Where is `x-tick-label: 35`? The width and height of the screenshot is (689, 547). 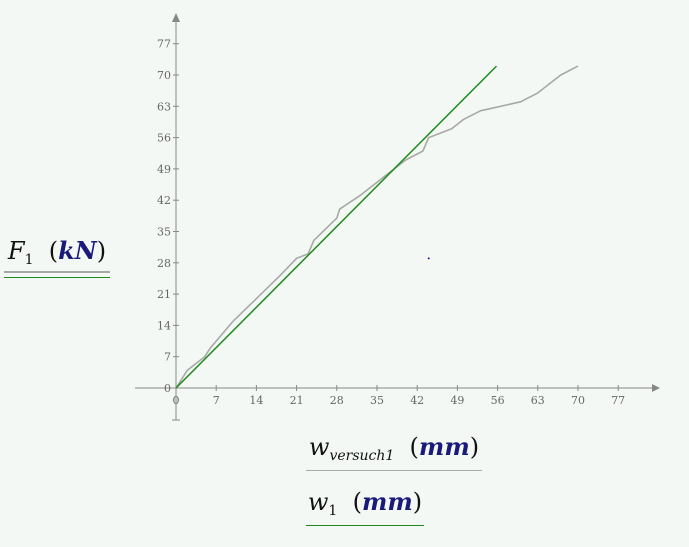 x-tick-label: 35 is located at coordinates (377, 400).